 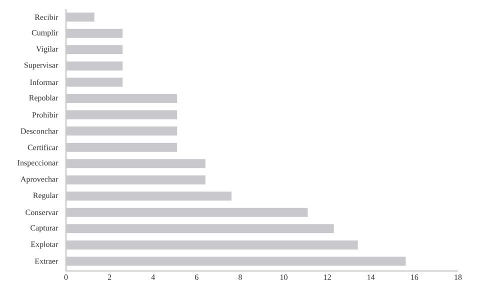 I want to click on x-tick-label: 2, so click(x=110, y=277).